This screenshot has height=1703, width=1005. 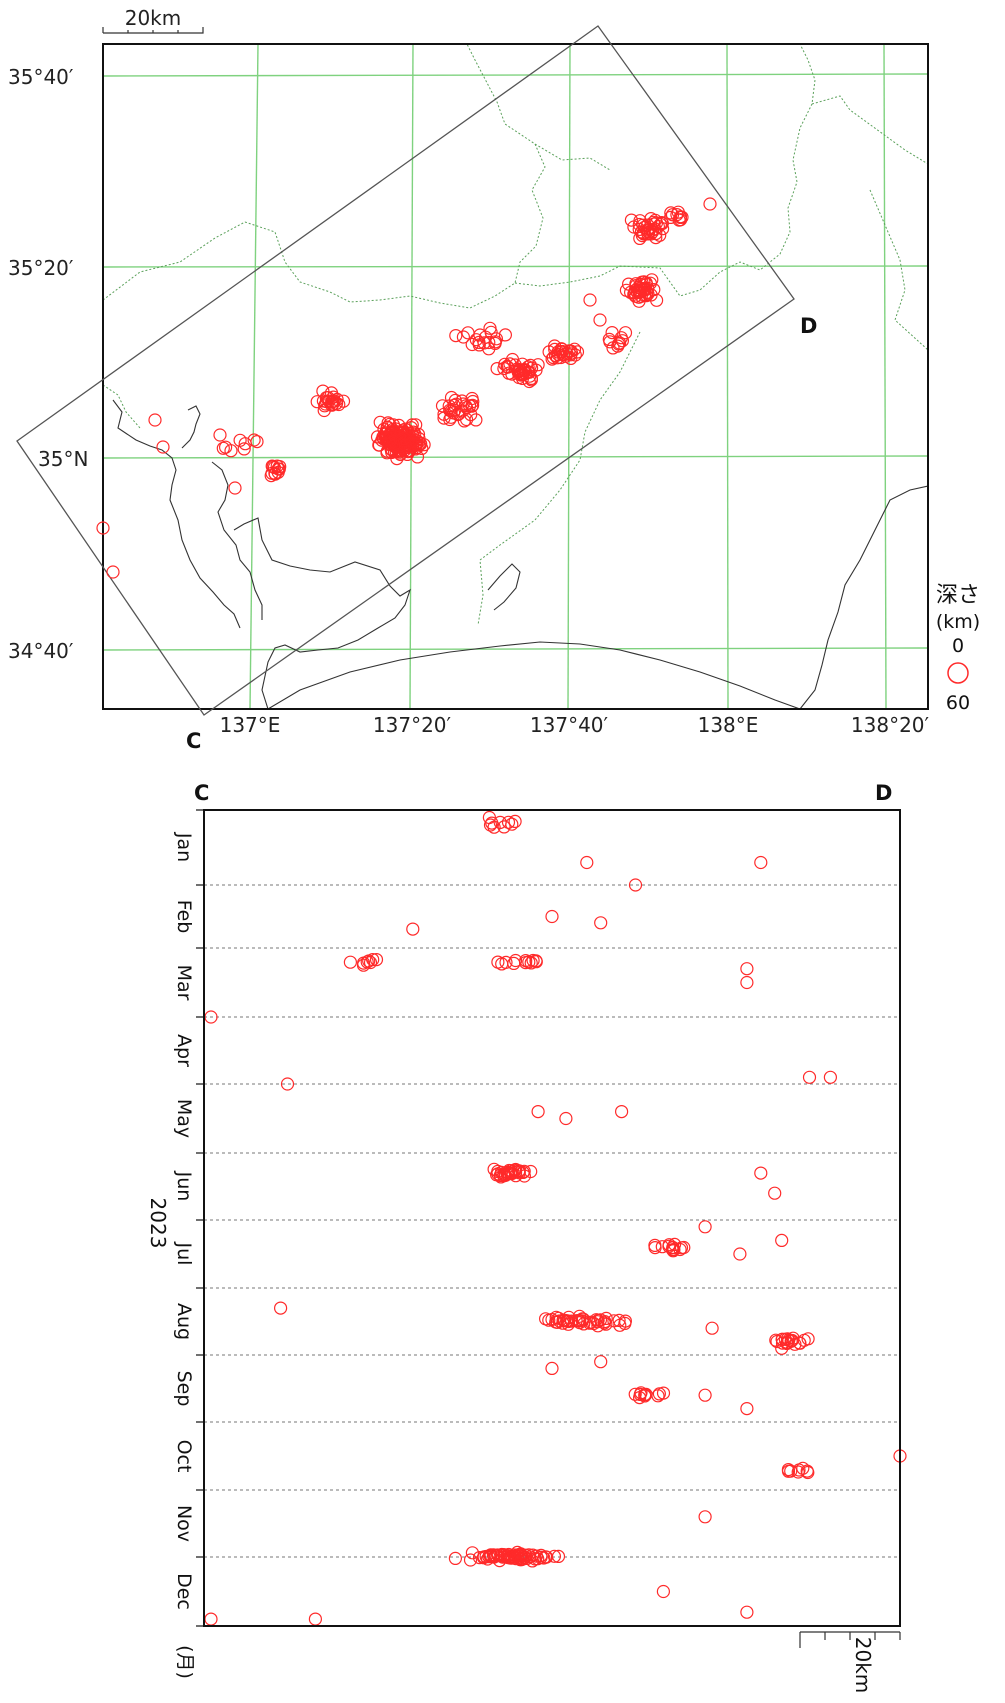 I want to click on month-unit-label: (月), so click(x=185, y=1662).